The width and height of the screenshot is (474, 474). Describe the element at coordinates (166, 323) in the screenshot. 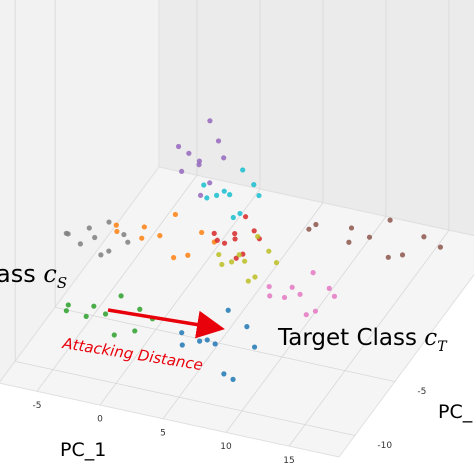

I see `arrow` at that location.